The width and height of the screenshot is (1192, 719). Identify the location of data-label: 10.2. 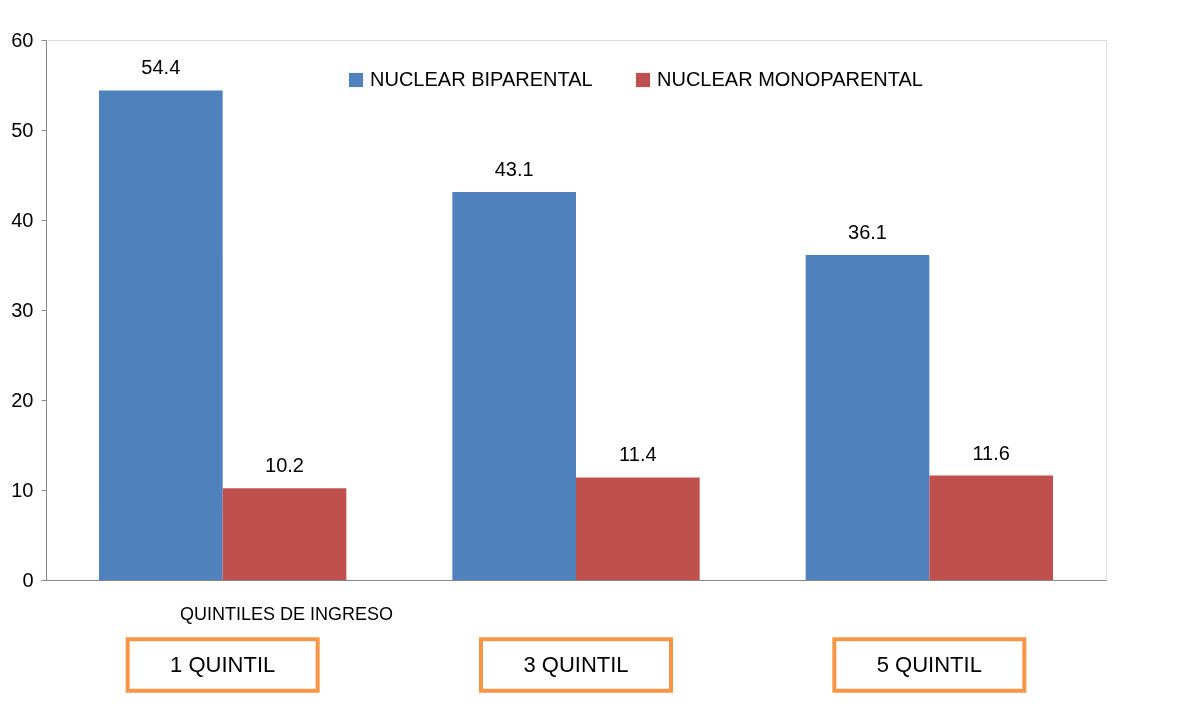
(284, 465).